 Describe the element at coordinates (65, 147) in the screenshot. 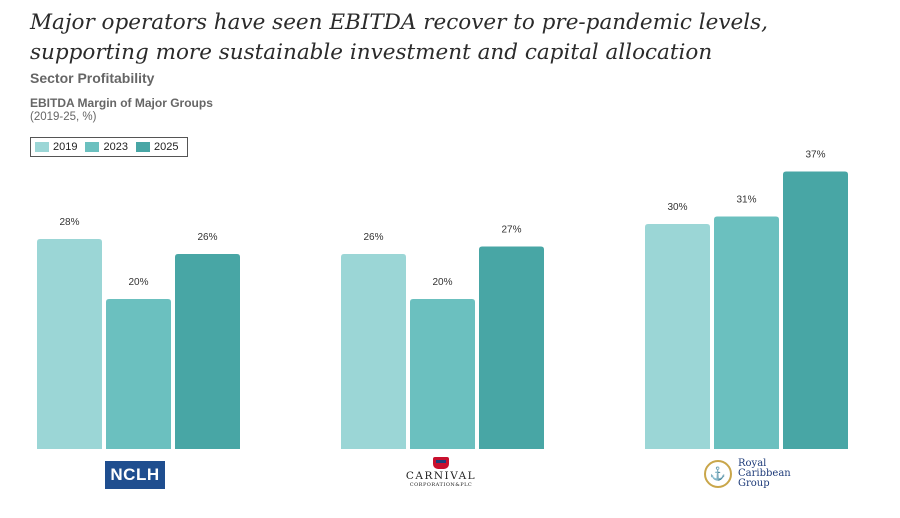

I see `legend-label-2019: 2019` at that location.